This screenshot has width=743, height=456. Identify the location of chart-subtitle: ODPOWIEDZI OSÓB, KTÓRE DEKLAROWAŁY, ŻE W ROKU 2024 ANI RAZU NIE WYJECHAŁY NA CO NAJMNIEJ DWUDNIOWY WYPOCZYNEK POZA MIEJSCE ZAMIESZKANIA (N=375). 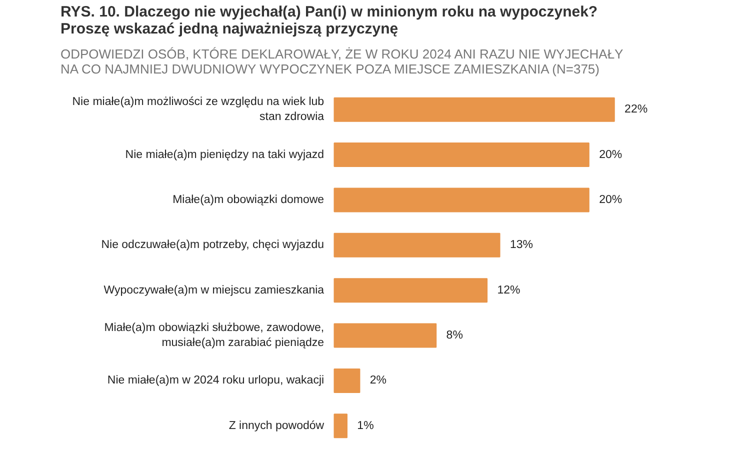
(342, 61).